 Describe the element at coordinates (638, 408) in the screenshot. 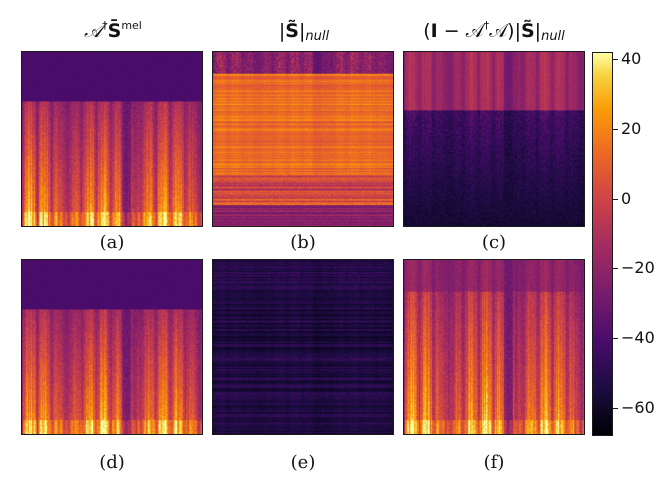

I see `colorbar-tick-label: −60` at that location.